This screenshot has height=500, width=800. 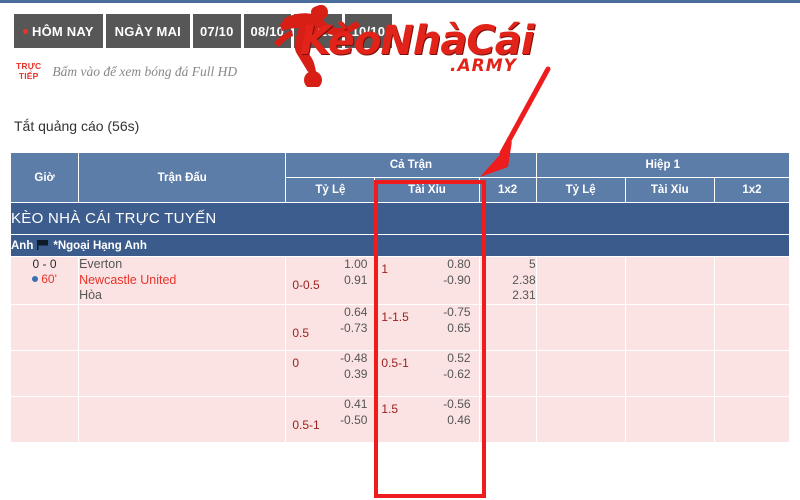 I want to click on table-row: 0.5-1 0.41 -0.50 1.5 -0.56 0.46, so click(x=400, y=419).